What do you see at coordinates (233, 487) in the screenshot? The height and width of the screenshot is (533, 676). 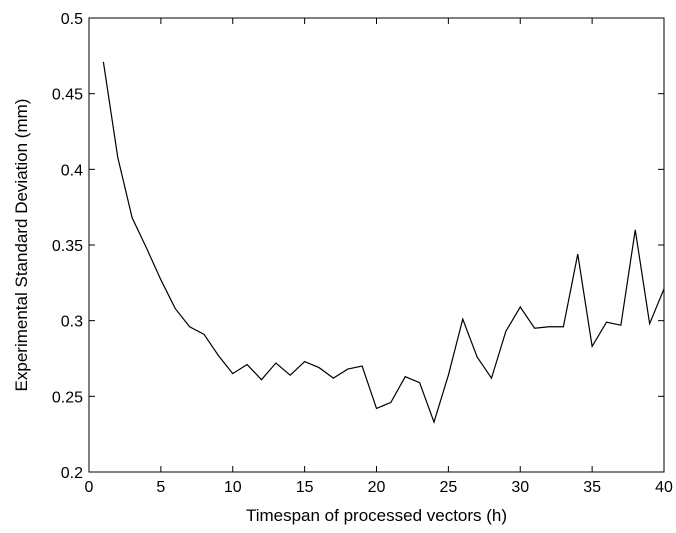 I see `x-tick-label: 10` at bounding box center [233, 487].